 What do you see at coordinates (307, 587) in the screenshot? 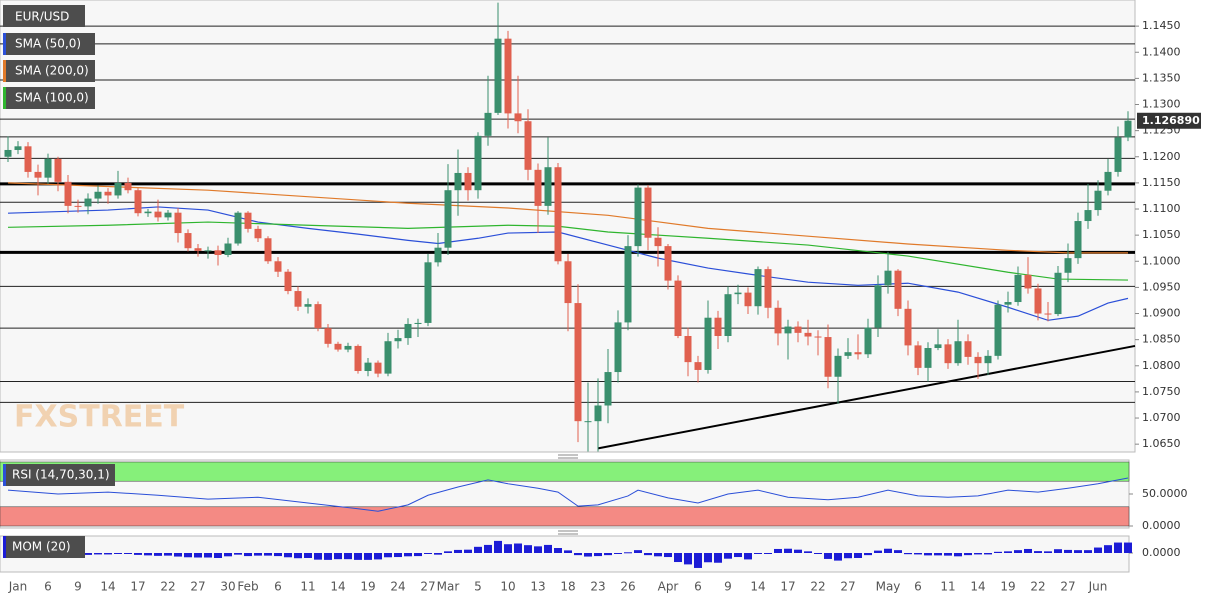
I see `x-tick-label: 11` at bounding box center [307, 587].